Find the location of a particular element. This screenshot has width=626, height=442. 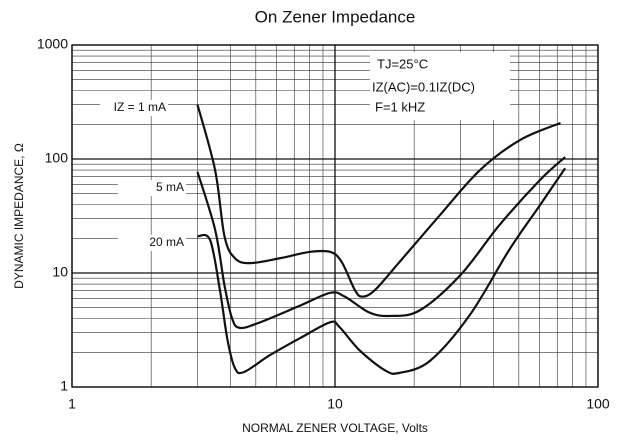

x-tick-label: 10 is located at coordinates (335, 404).